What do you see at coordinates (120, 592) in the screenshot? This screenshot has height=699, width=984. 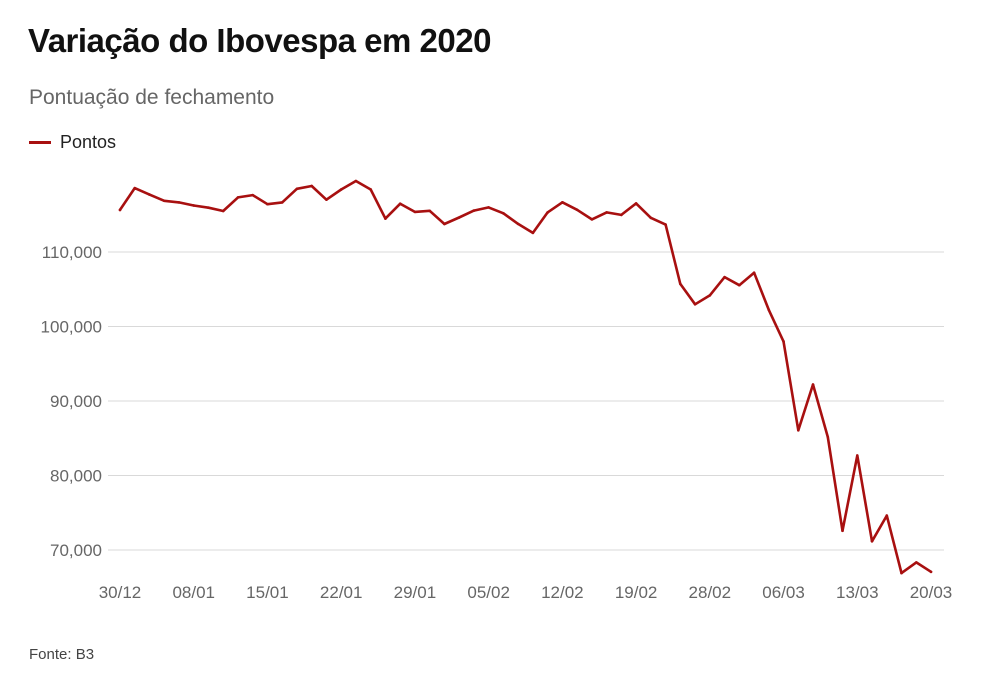 I see `x-tick-label: 30/12` at bounding box center [120, 592].